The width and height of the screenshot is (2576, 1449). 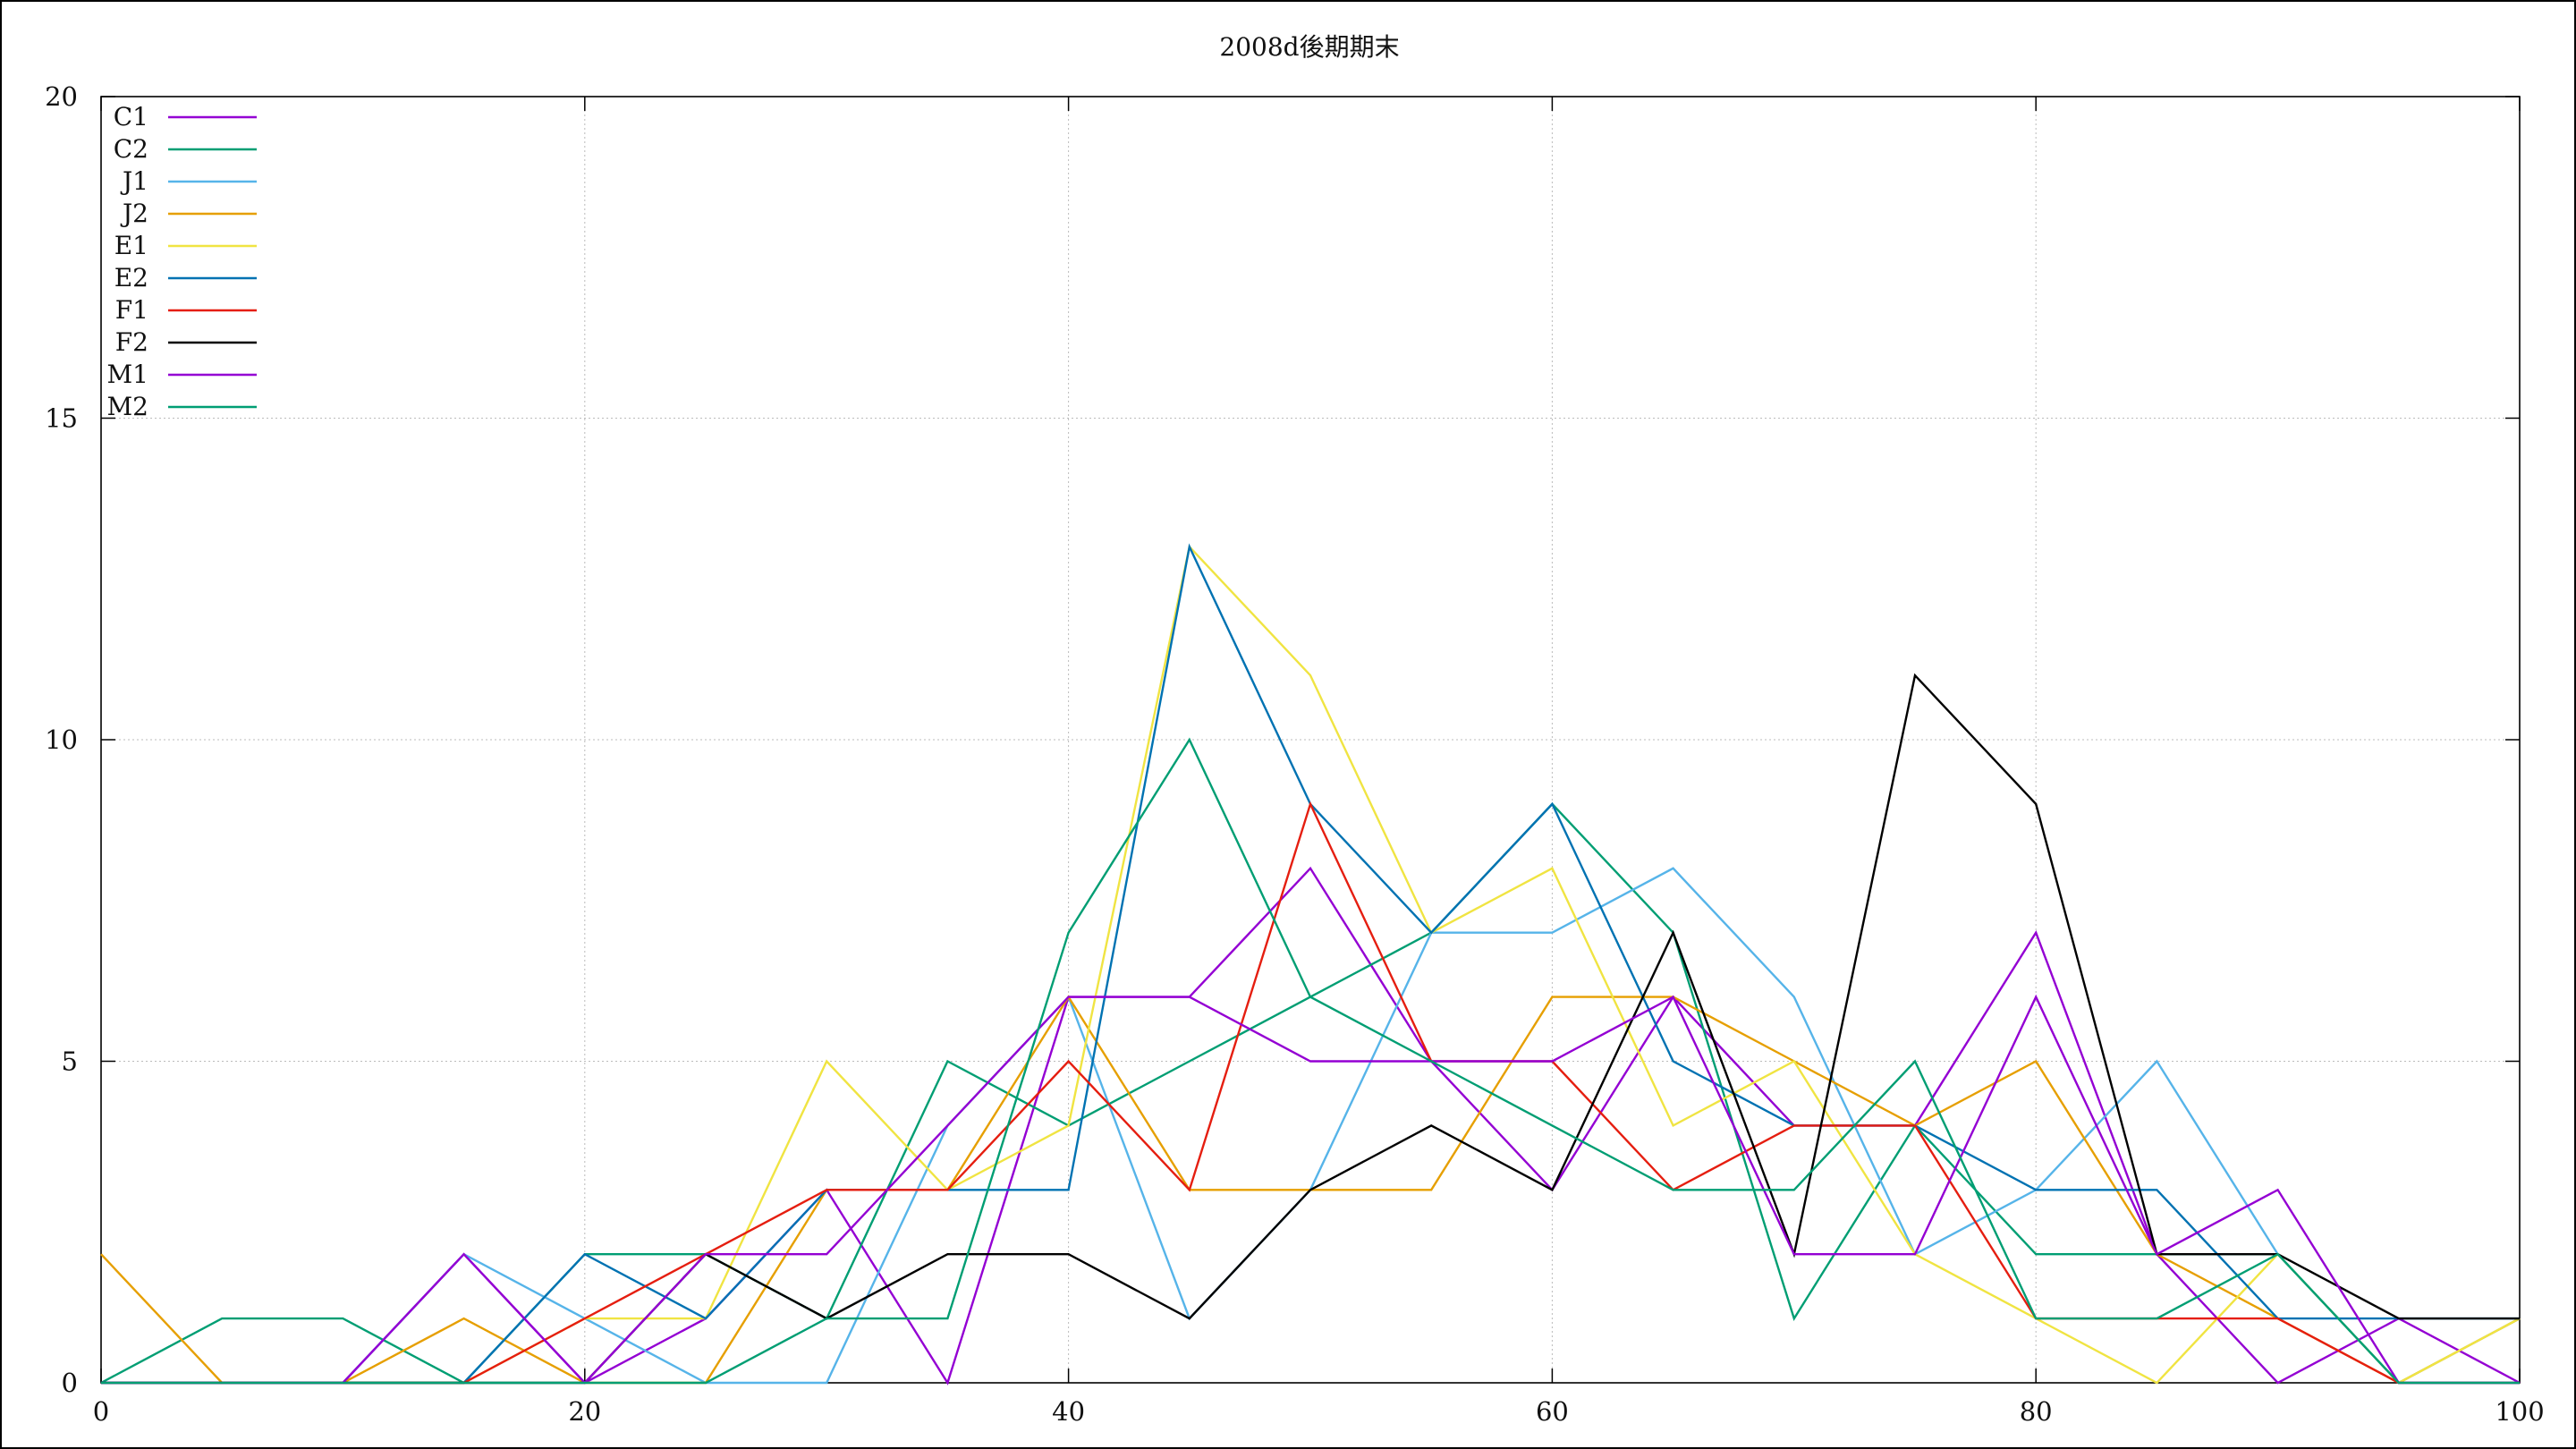 I want to click on legend-label-f1: F1, so click(x=131, y=310).